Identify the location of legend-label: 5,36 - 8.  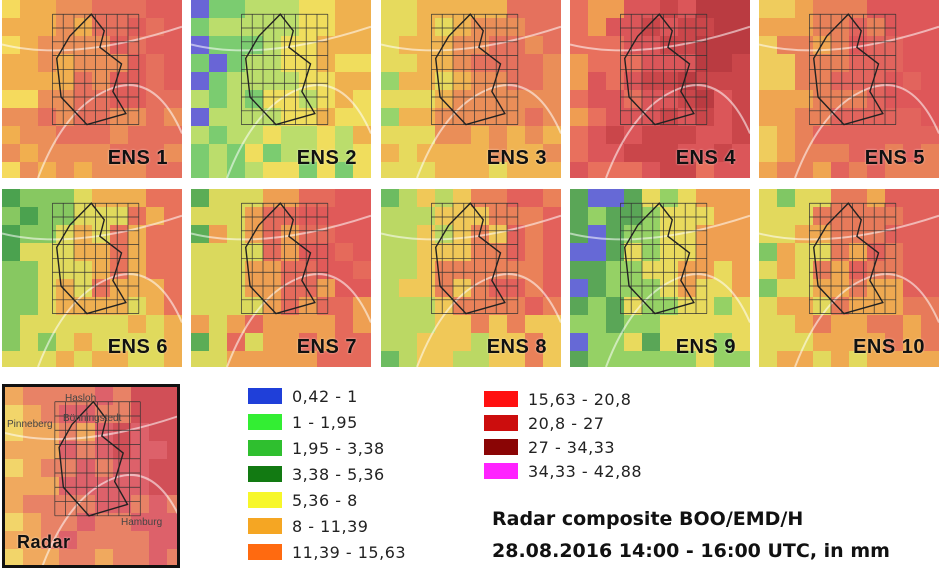
(325, 500).